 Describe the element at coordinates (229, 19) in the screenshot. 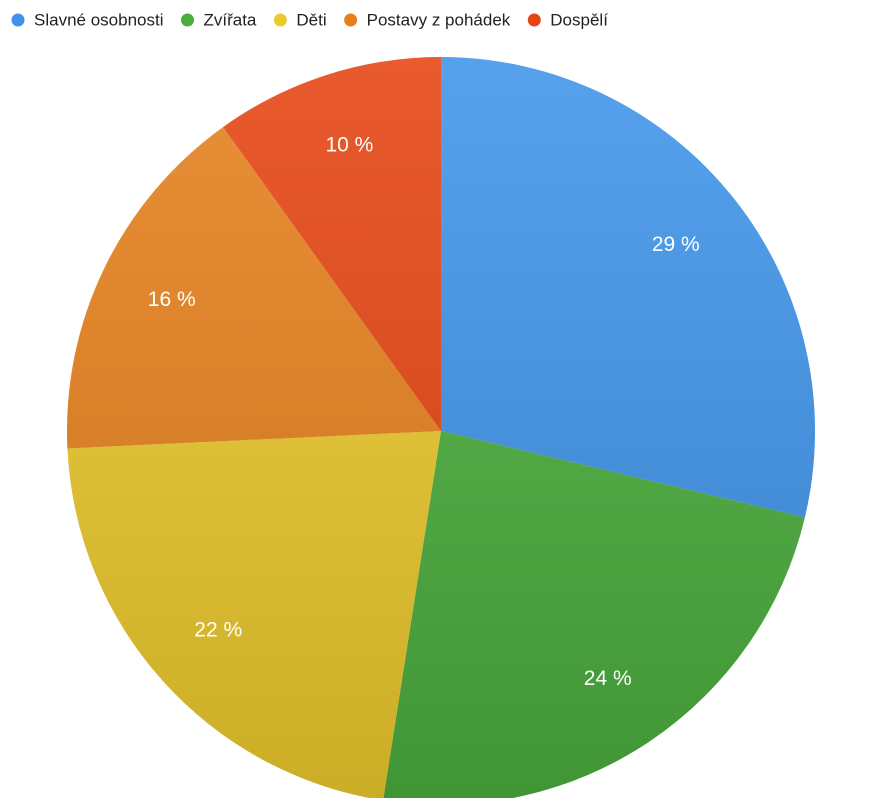

I see `legend-label: Zvířata` at that location.